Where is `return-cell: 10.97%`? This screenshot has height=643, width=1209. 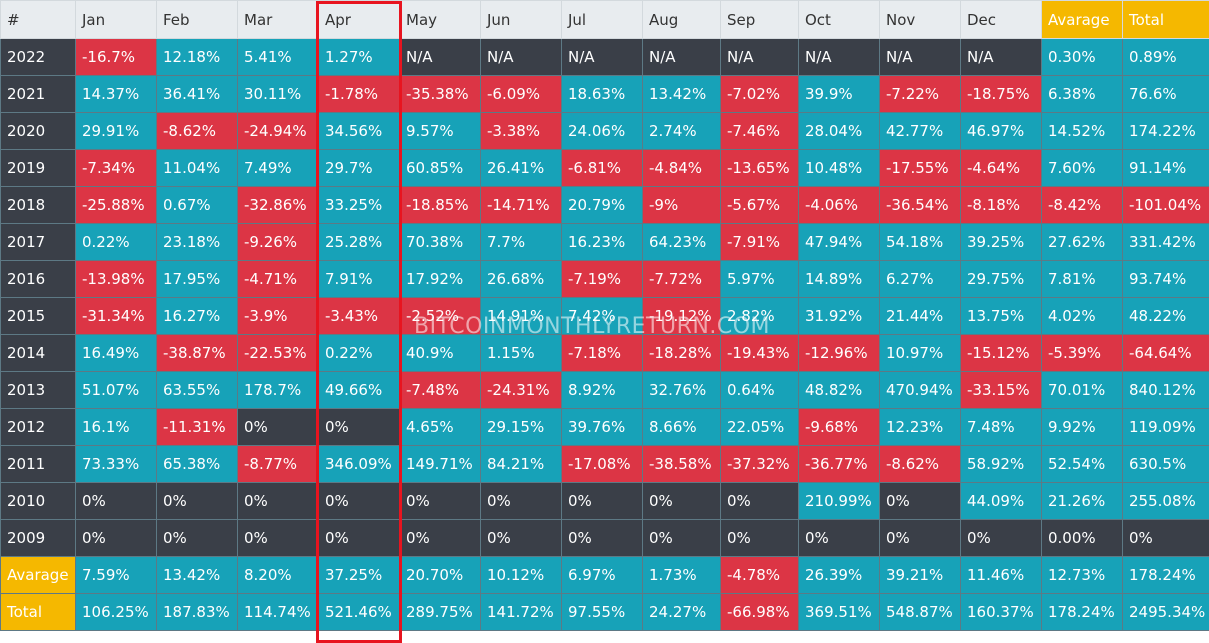
return-cell: 10.97% is located at coordinates (920, 353).